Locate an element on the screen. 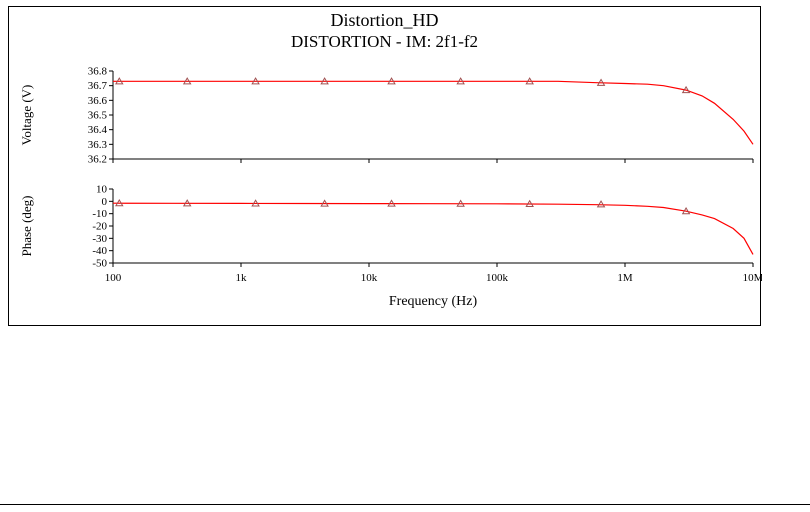  y-tick-label: 36.5 is located at coordinates (98, 116).